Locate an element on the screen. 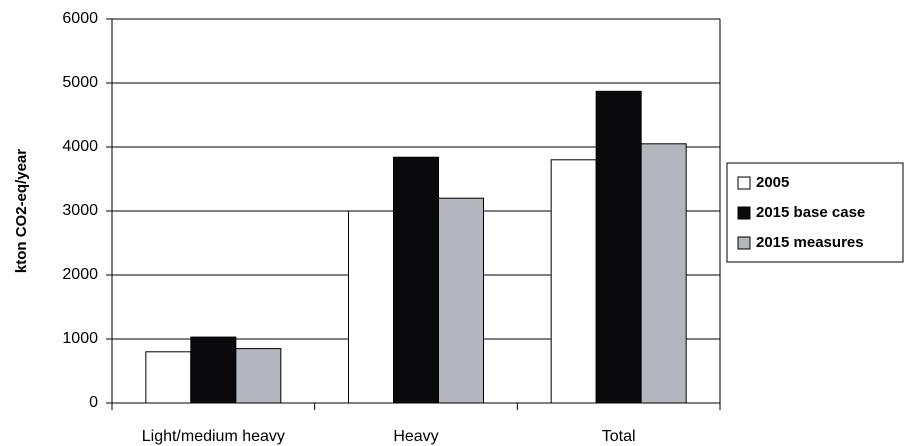  x-tick-label: Heavy is located at coordinates (415, 436).